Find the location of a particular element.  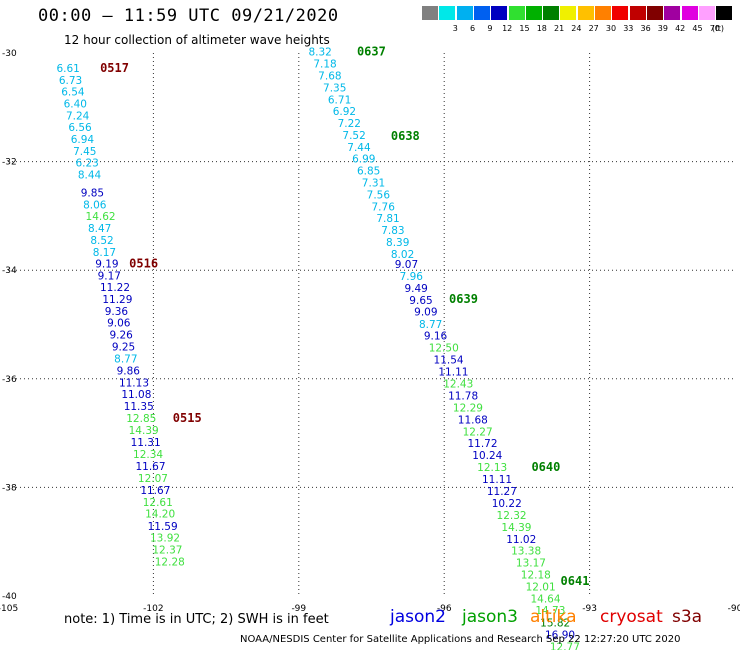

data-point-label: 11.13 is located at coordinates (134, 383).